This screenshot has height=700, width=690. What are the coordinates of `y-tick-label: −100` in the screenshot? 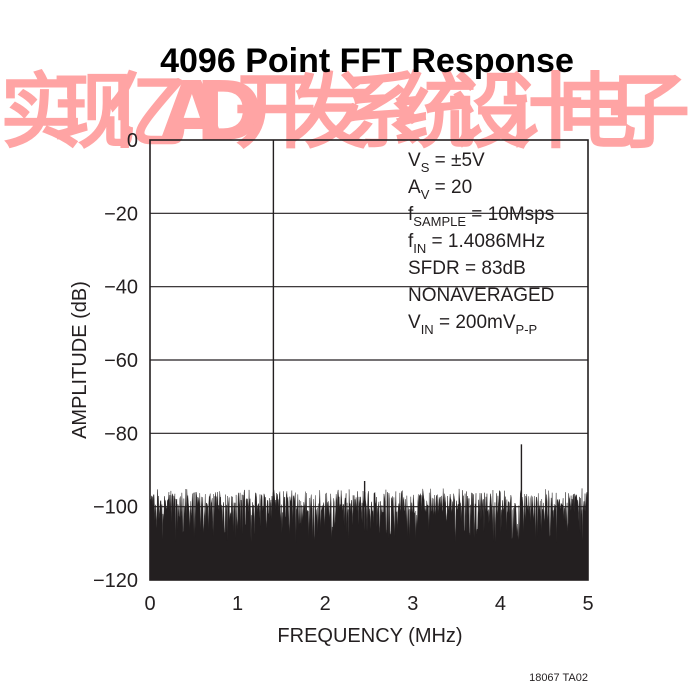 It's located at (115, 508).